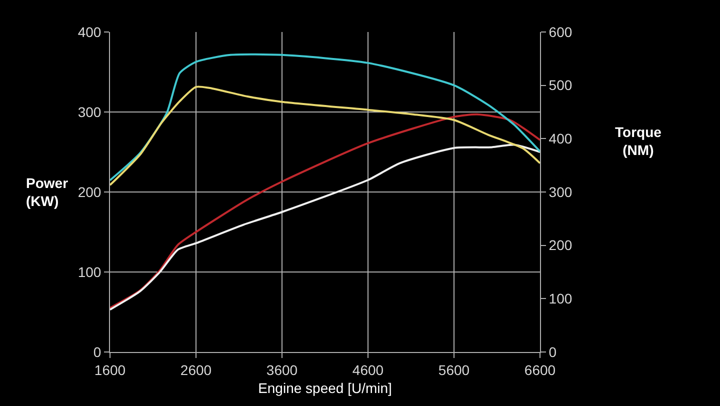  Describe the element at coordinates (540, 370) in the screenshot. I see `x-tick-label: 6600` at that location.